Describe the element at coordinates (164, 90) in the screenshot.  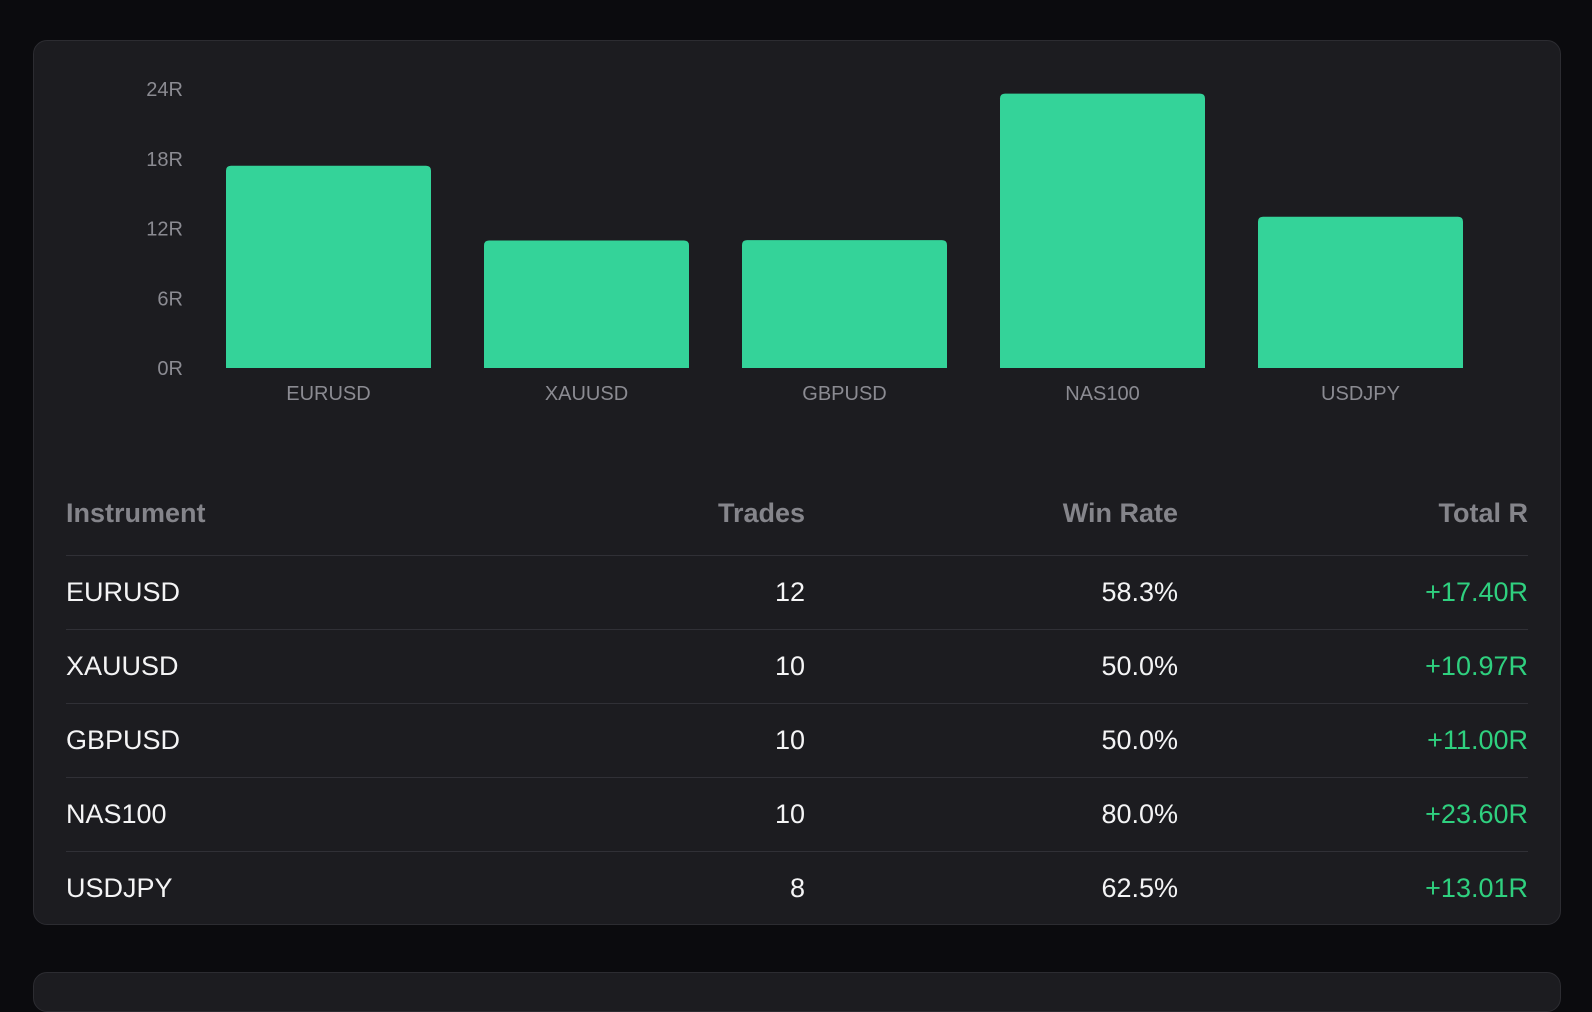
I see `y-tick-label: 24R` at that location.